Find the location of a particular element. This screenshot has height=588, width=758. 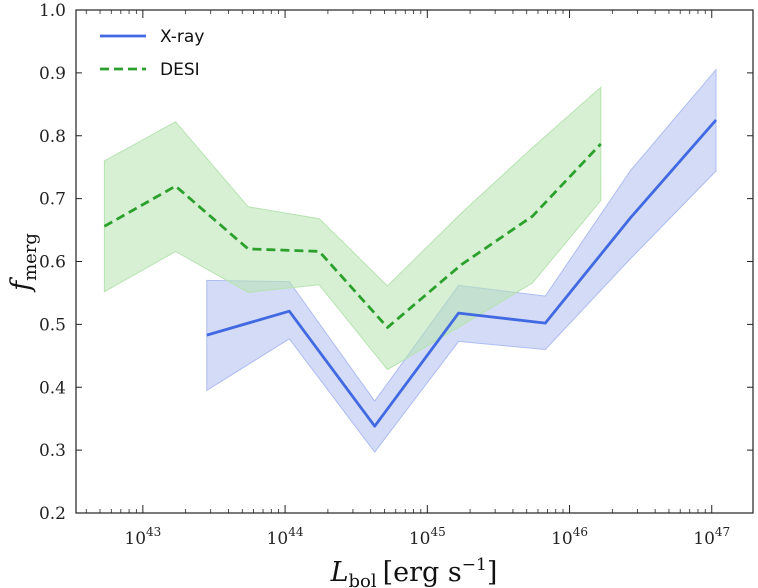

y-axis-label-main: f is located at coordinates (21, 285).